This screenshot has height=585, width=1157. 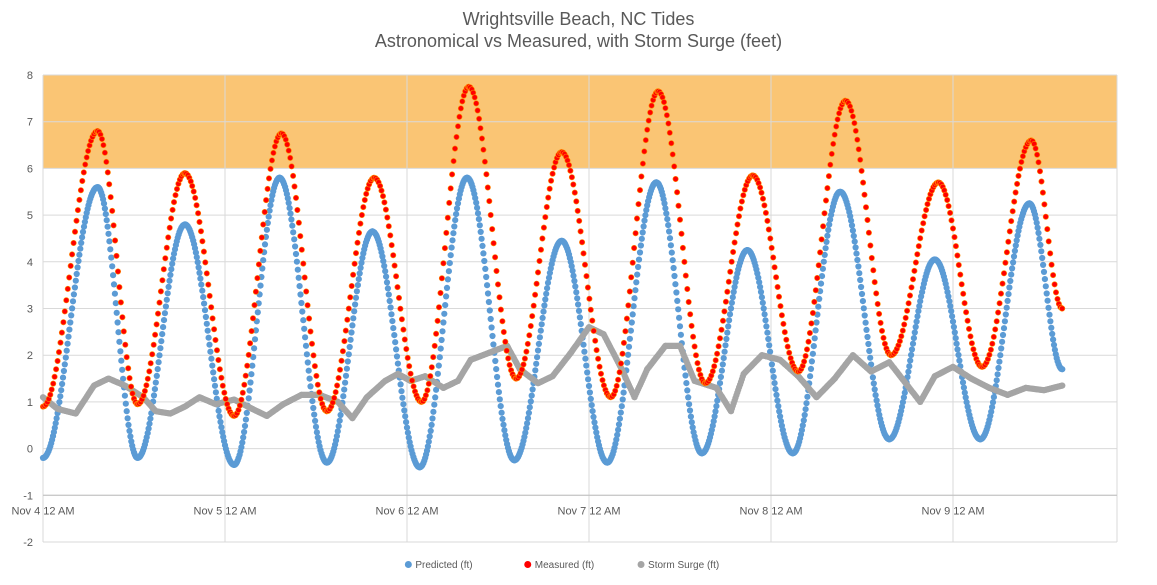 I want to click on y-tick-label: -2, so click(x=28, y=543).